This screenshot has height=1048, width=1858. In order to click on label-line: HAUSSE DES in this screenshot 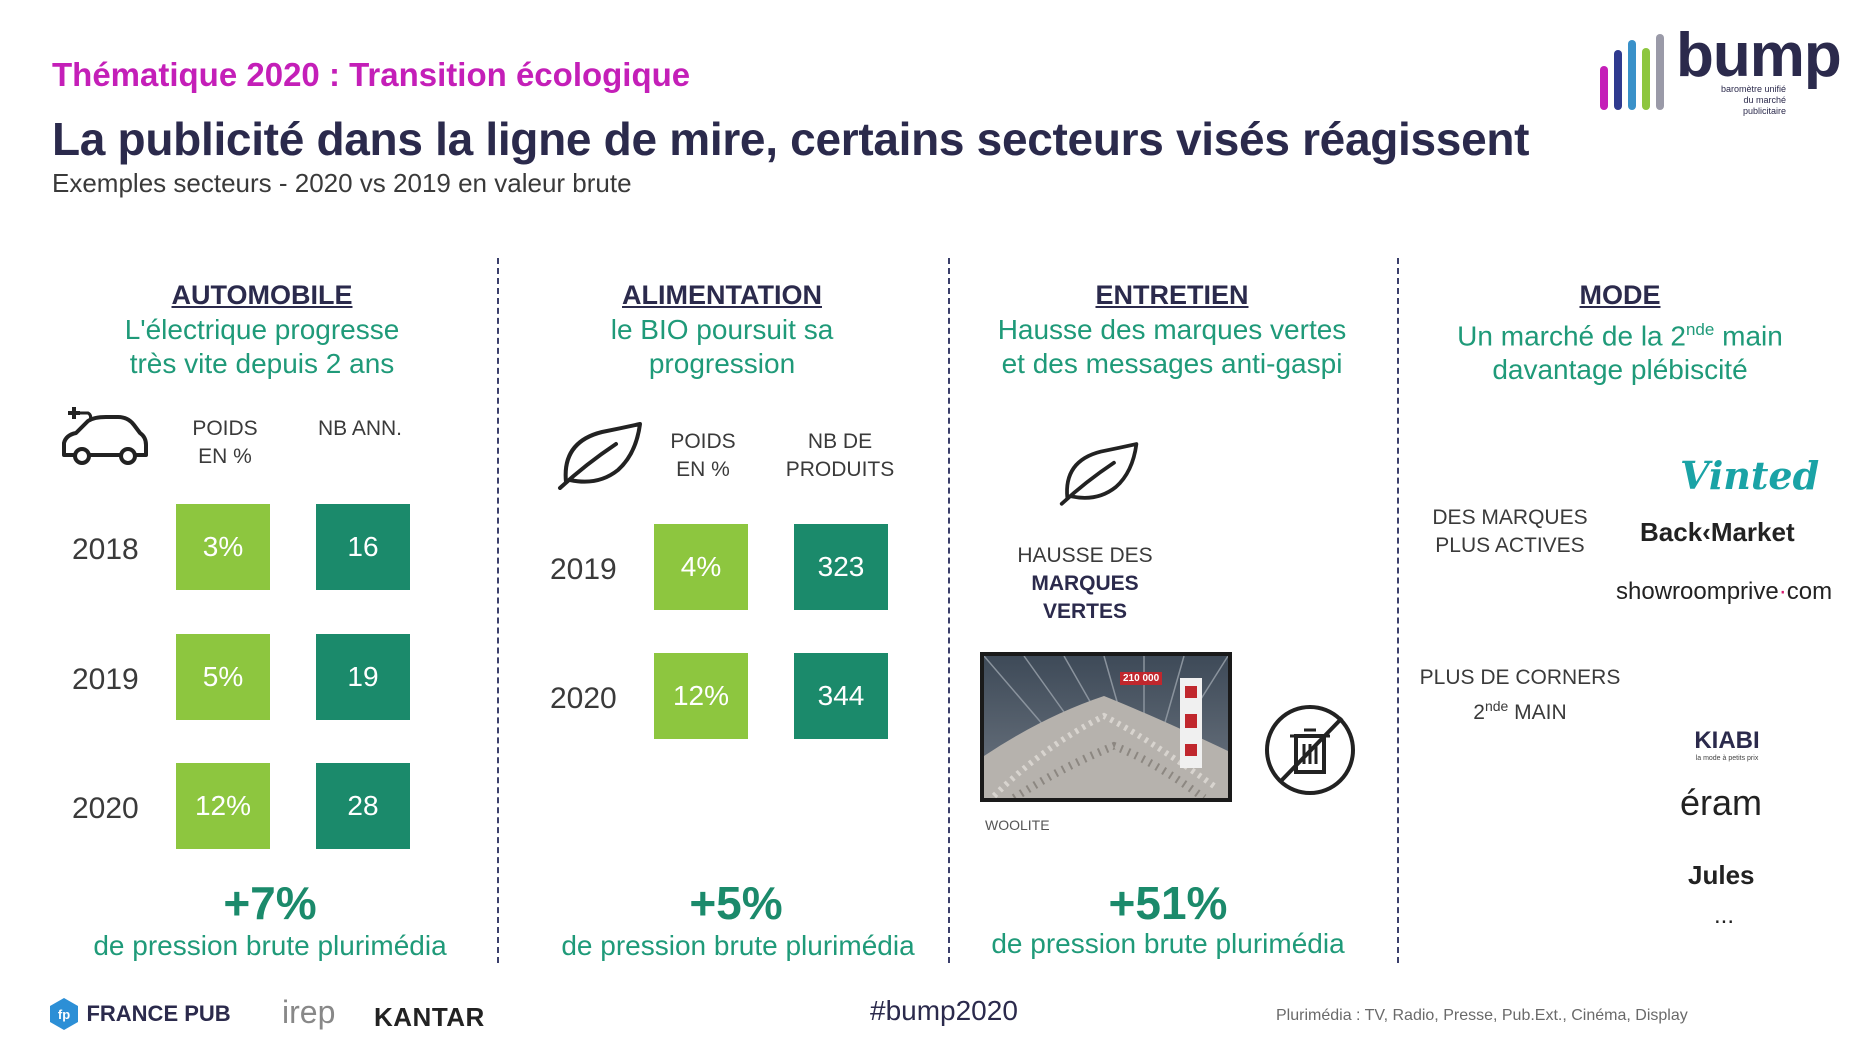, I will do `click(1085, 555)`.